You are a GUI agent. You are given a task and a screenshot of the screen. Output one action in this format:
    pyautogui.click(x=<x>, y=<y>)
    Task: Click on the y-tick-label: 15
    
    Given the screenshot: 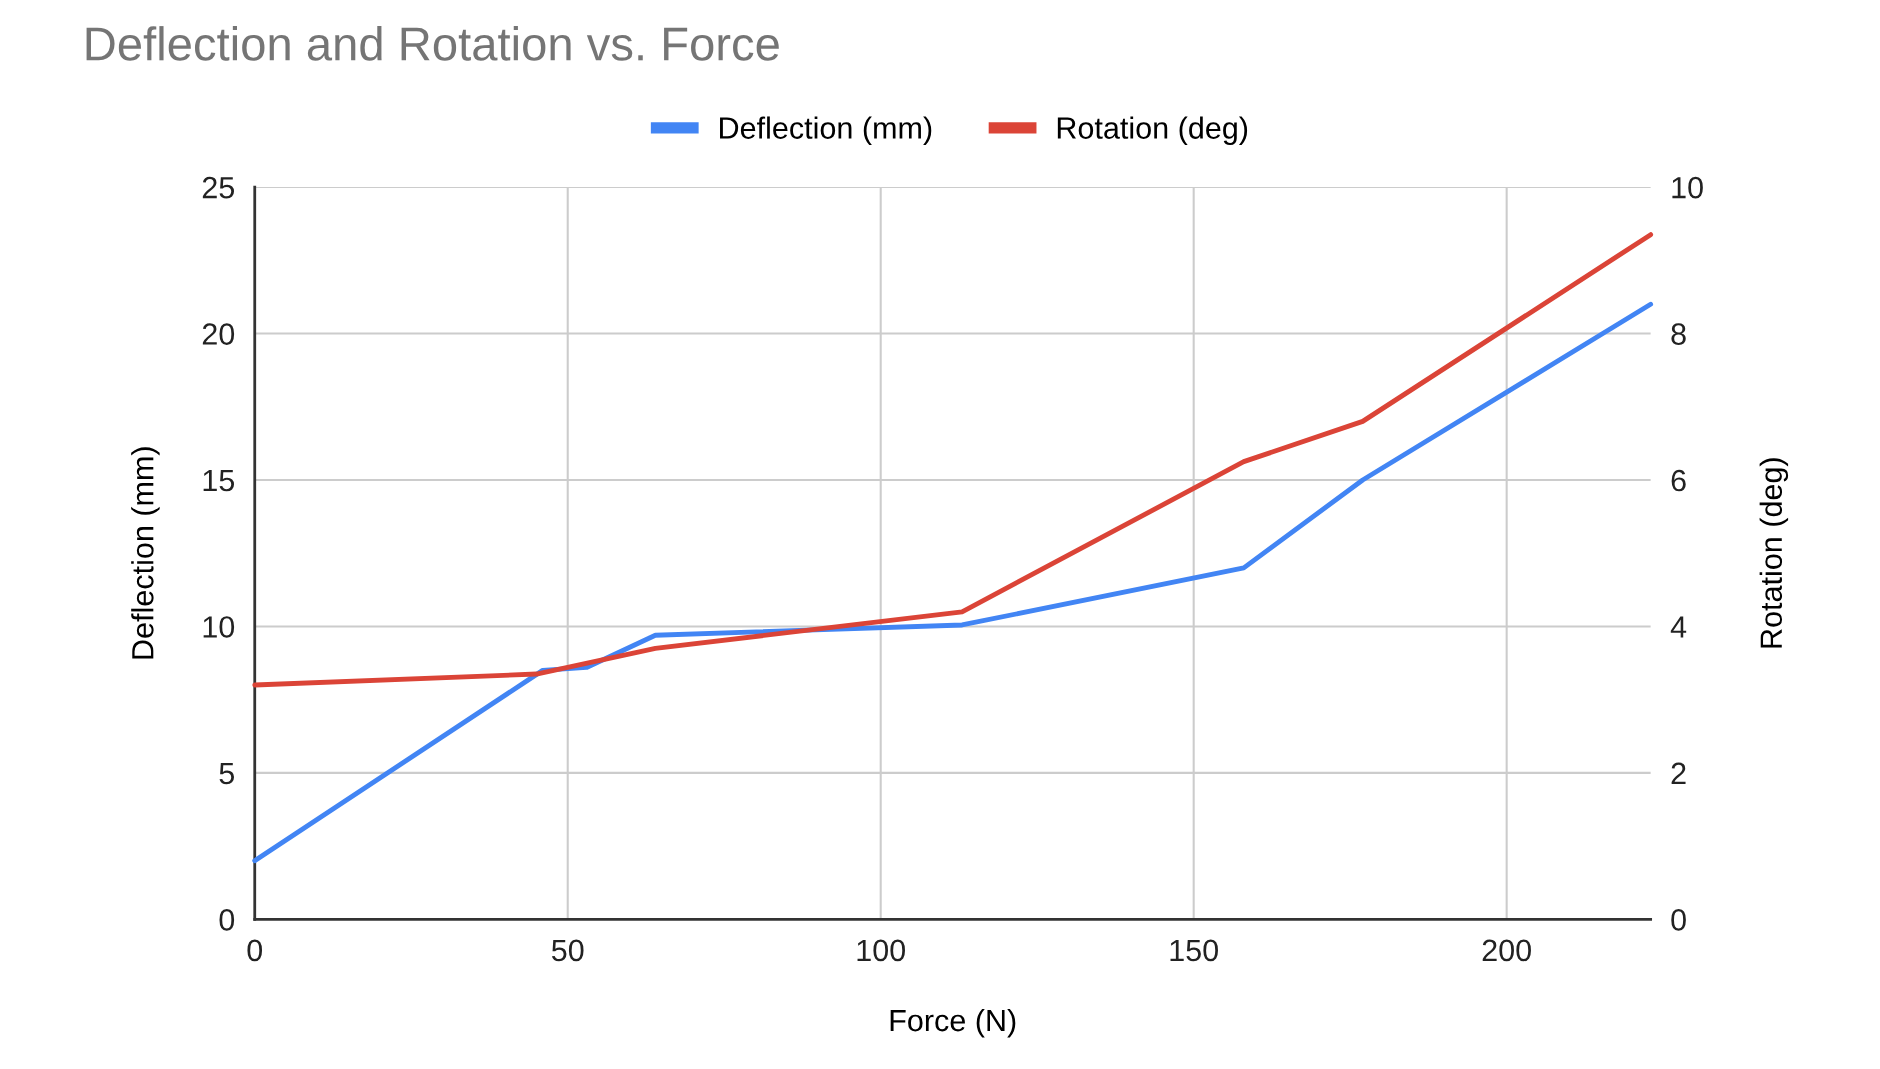 What is the action you would take?
    pyautogui.click(x=219, y=481)
    